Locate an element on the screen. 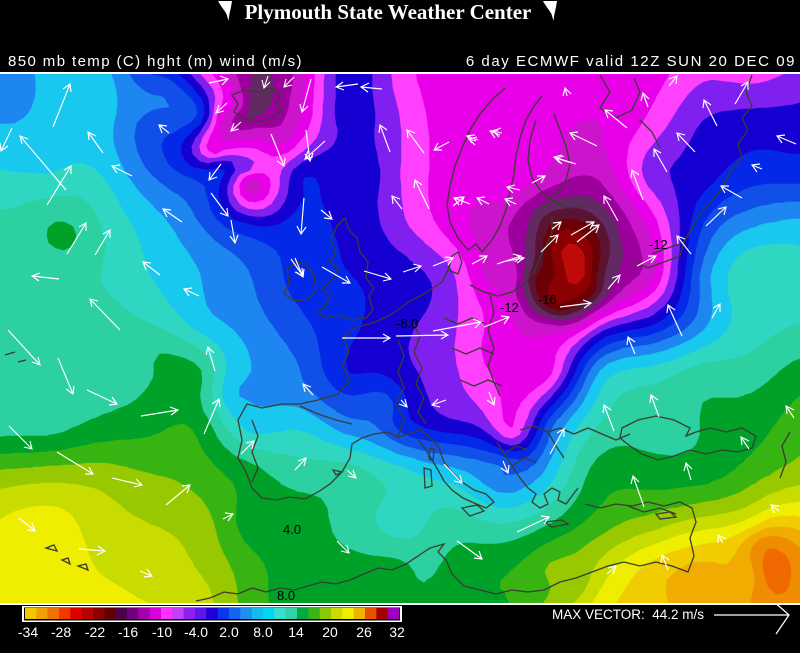  svg-text: -16 is located at coordinates (547, 299).